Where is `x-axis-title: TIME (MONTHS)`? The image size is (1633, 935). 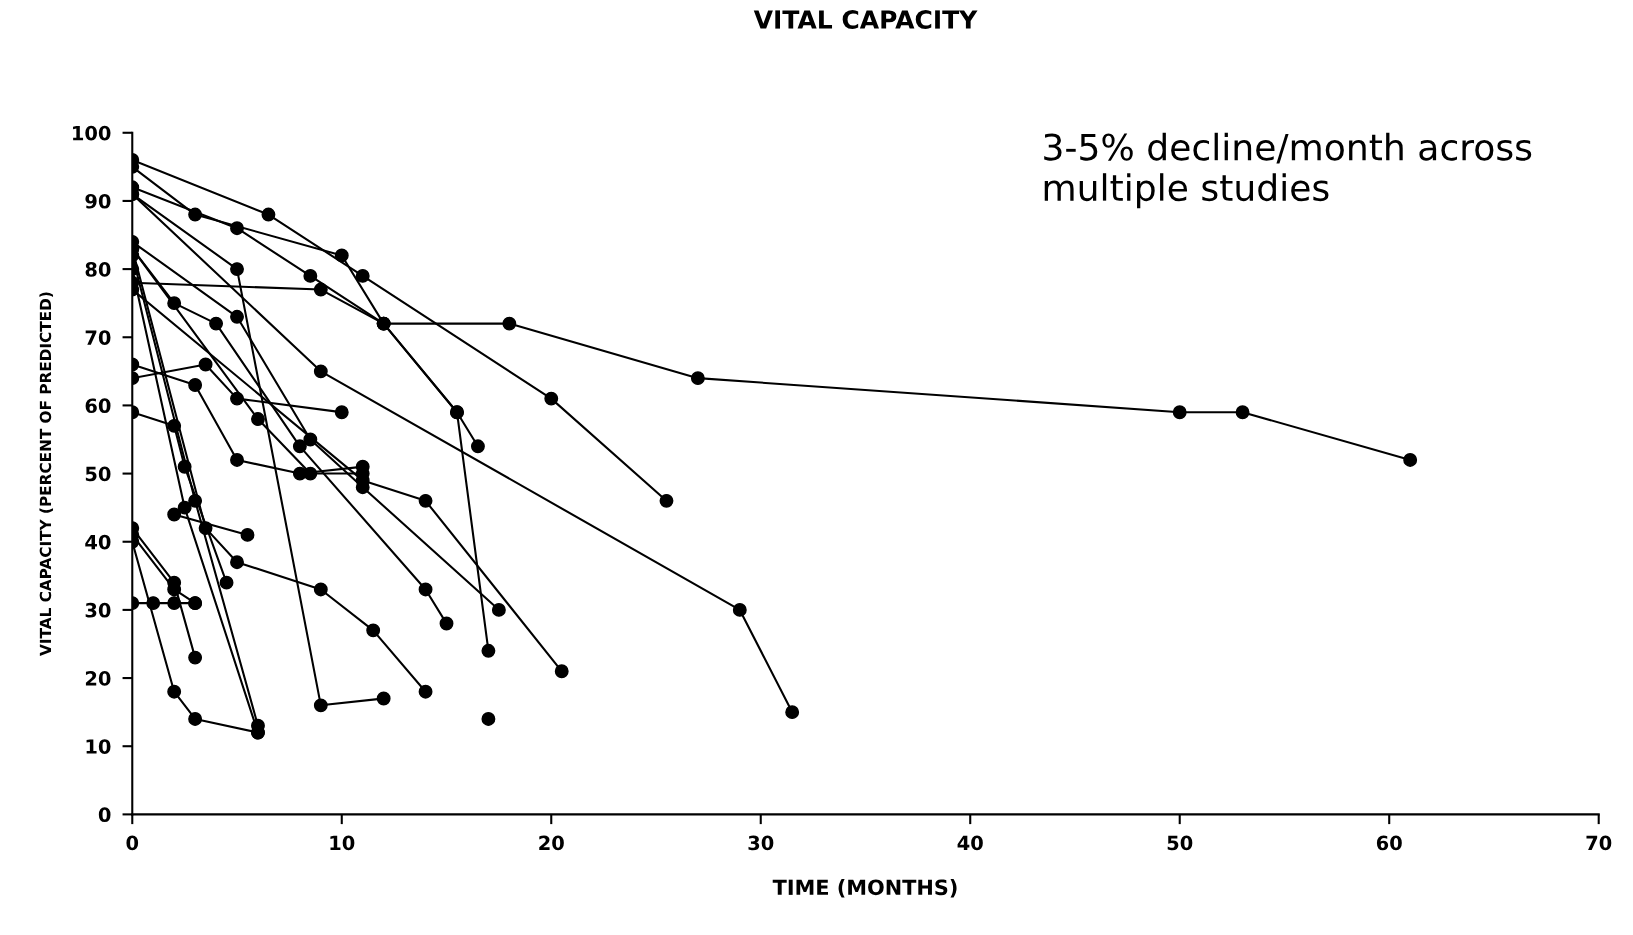
x-axis-title: TIME (MONTHS) is located at coordinates (864, 888).